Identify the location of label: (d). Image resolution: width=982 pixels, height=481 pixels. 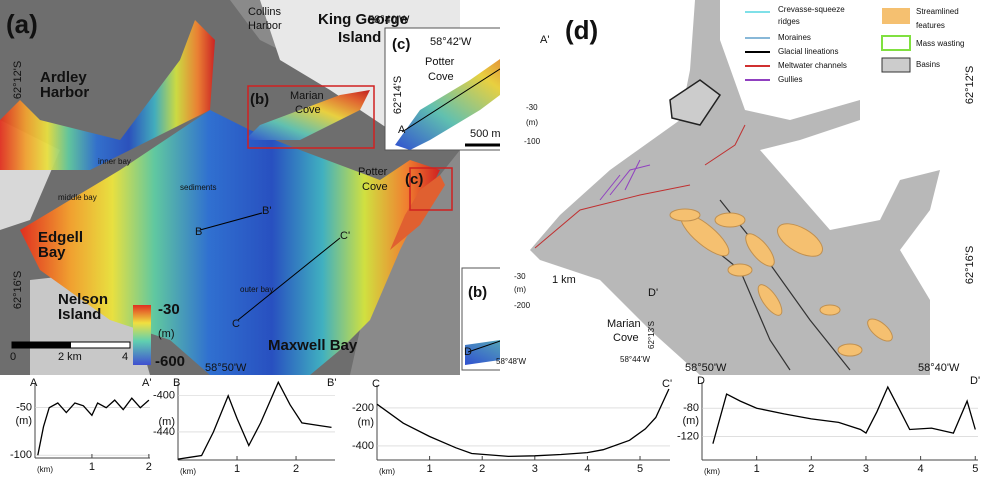
(581, 30).